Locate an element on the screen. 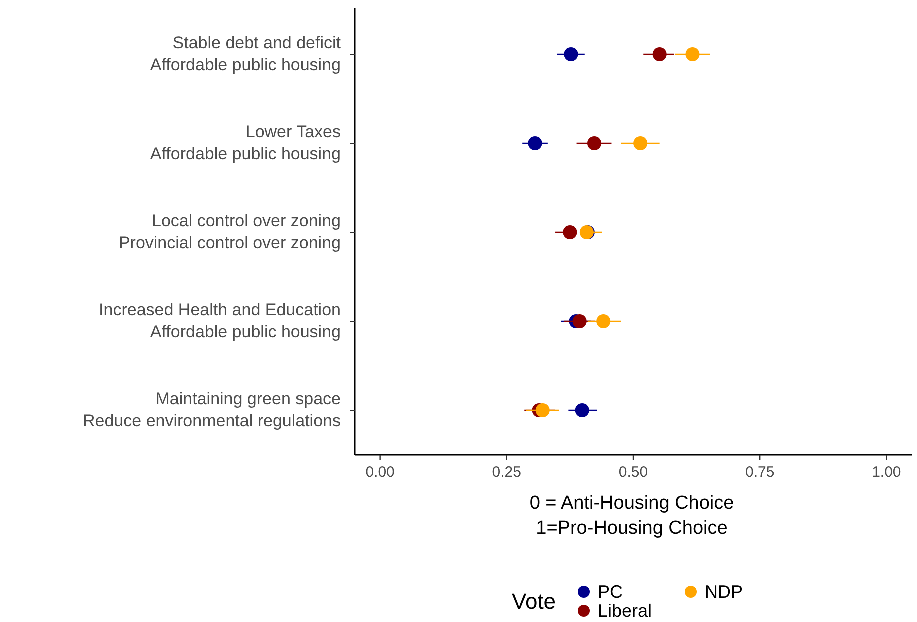 The image size is (917, 622). y-tick-label: Maintaining green space Reduce environmental regulations is located at coordinates (212, 410).